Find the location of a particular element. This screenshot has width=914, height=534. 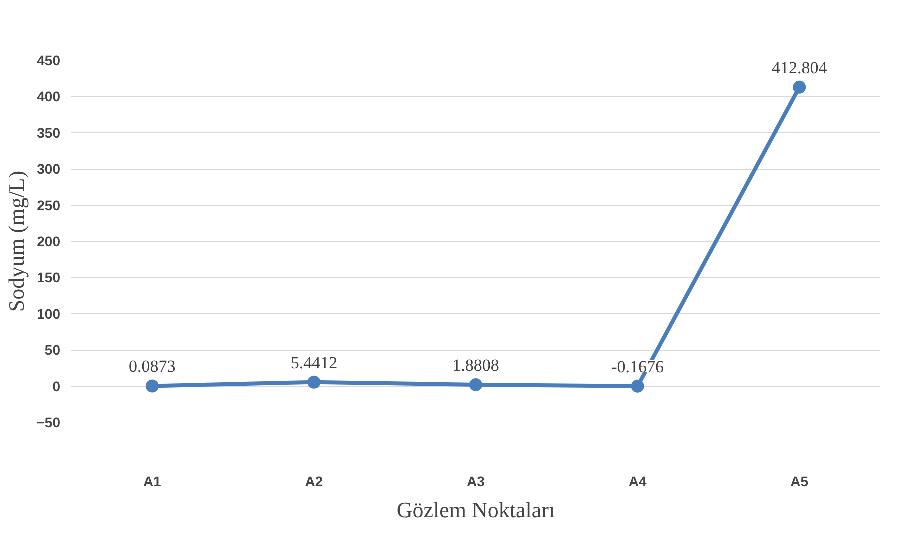

y-tick-label: 300 is located at coordinates (49, 169).